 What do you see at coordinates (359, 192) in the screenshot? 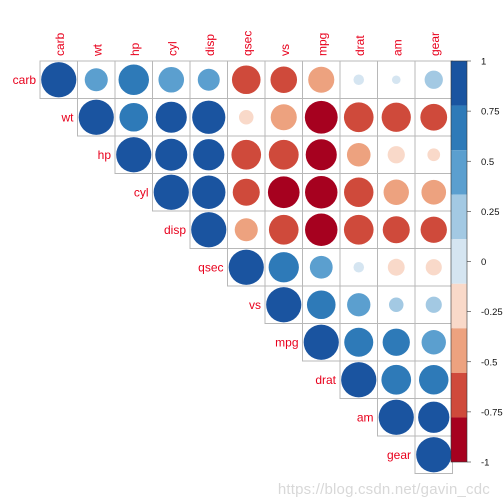
I see `corr-circle-cyl-drat` at bounding box center [359, 192].